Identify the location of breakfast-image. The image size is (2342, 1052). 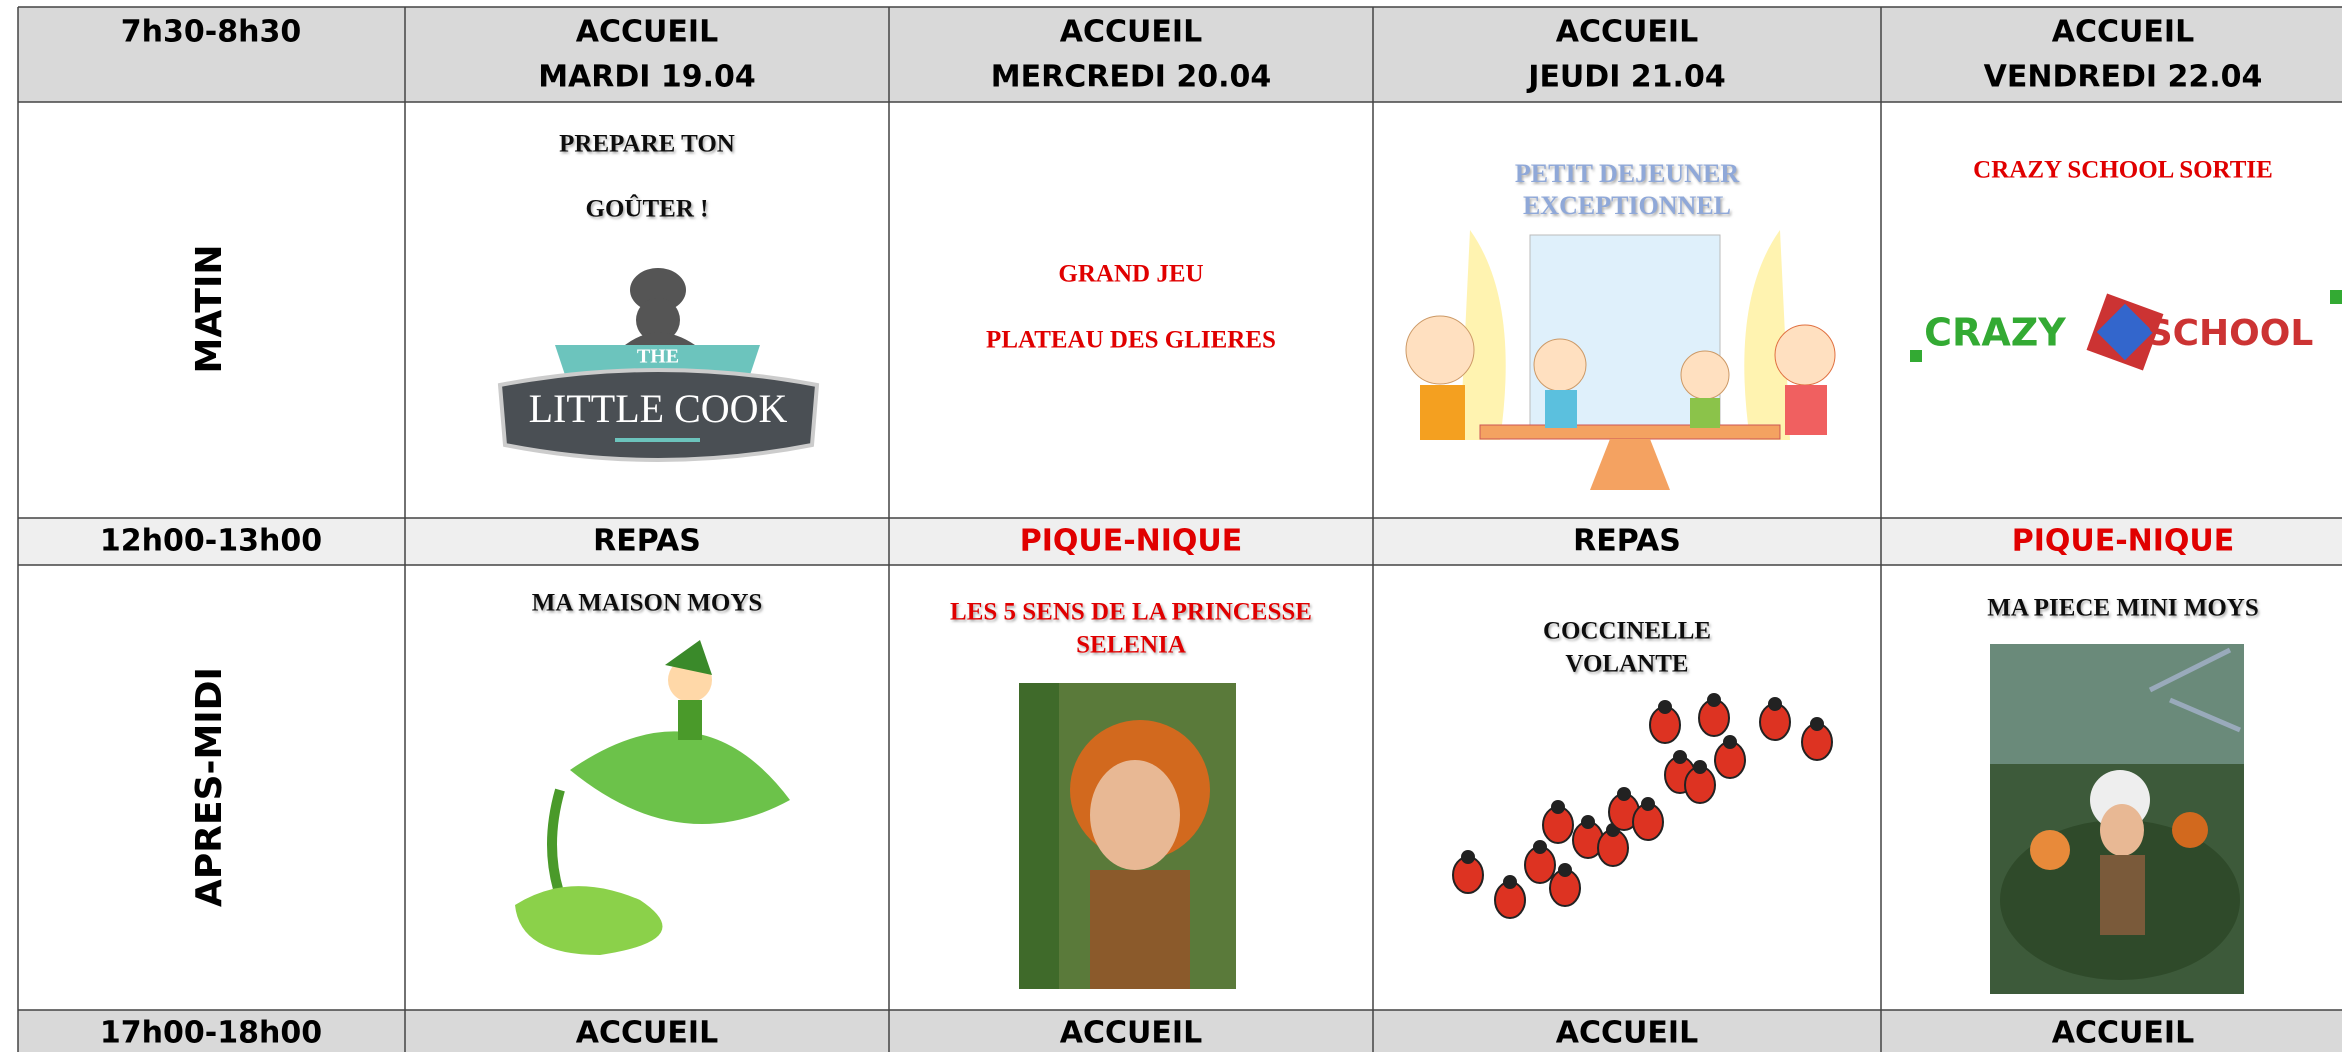
(1620, 360).